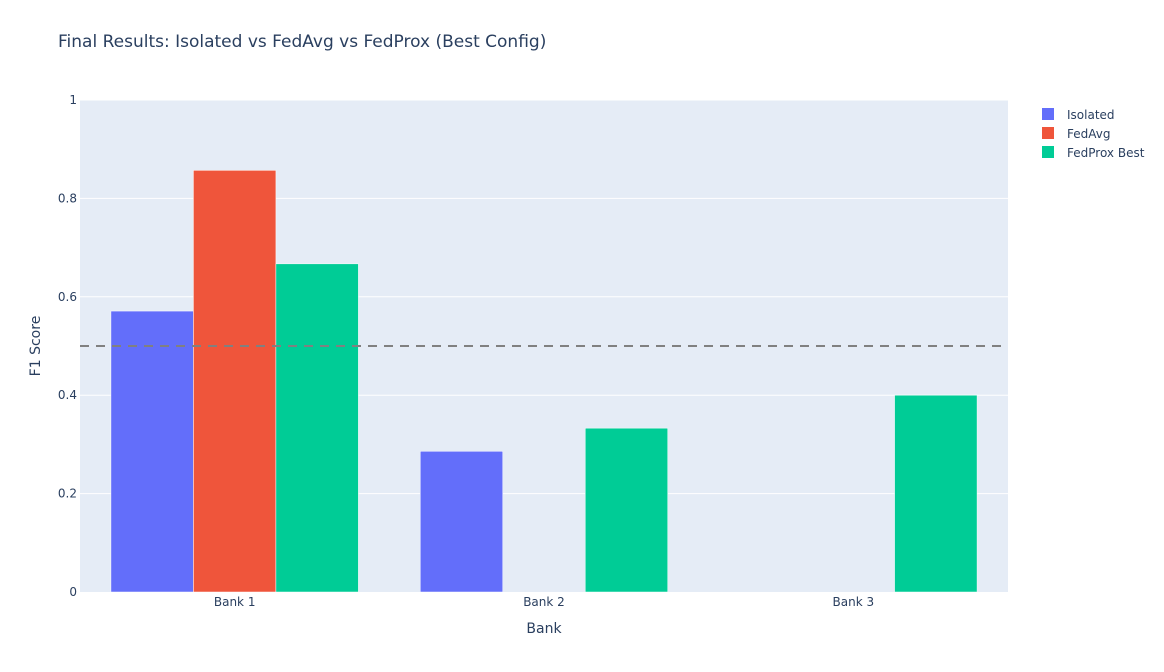 The image size is (1164, 672). Describe the element at coordinates (1088, 134) in the screenshot. I see `legend-label: FedAvg` at that location.